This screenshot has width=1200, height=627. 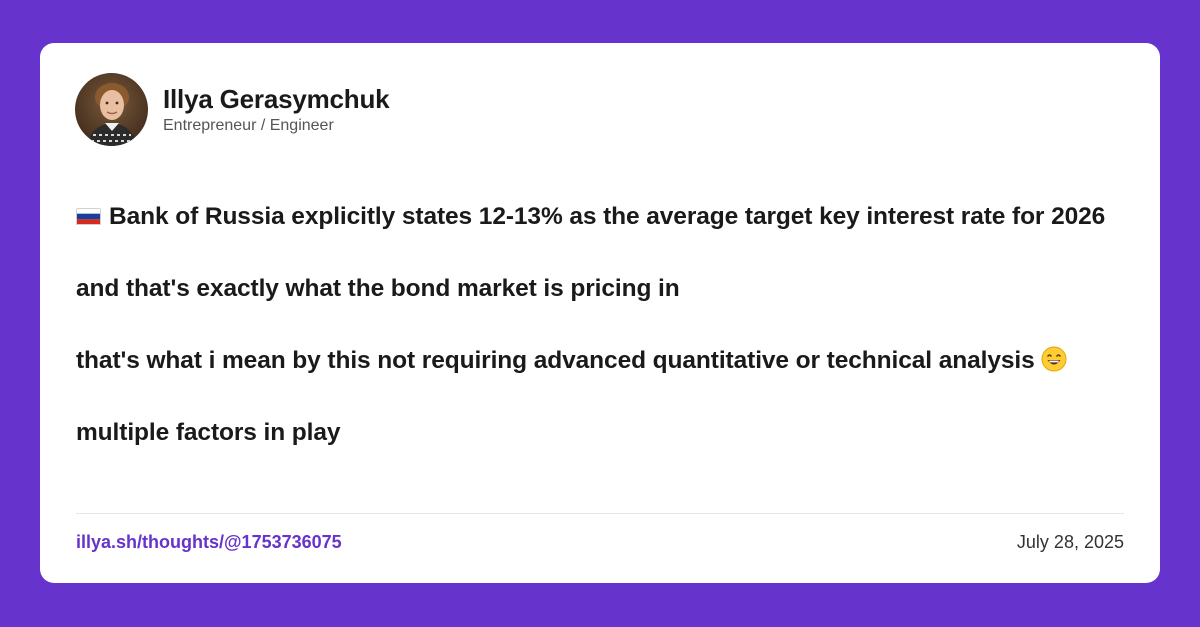 I want to click on author-name: Illya Gerasymchuk, so click(x=276, y=98).